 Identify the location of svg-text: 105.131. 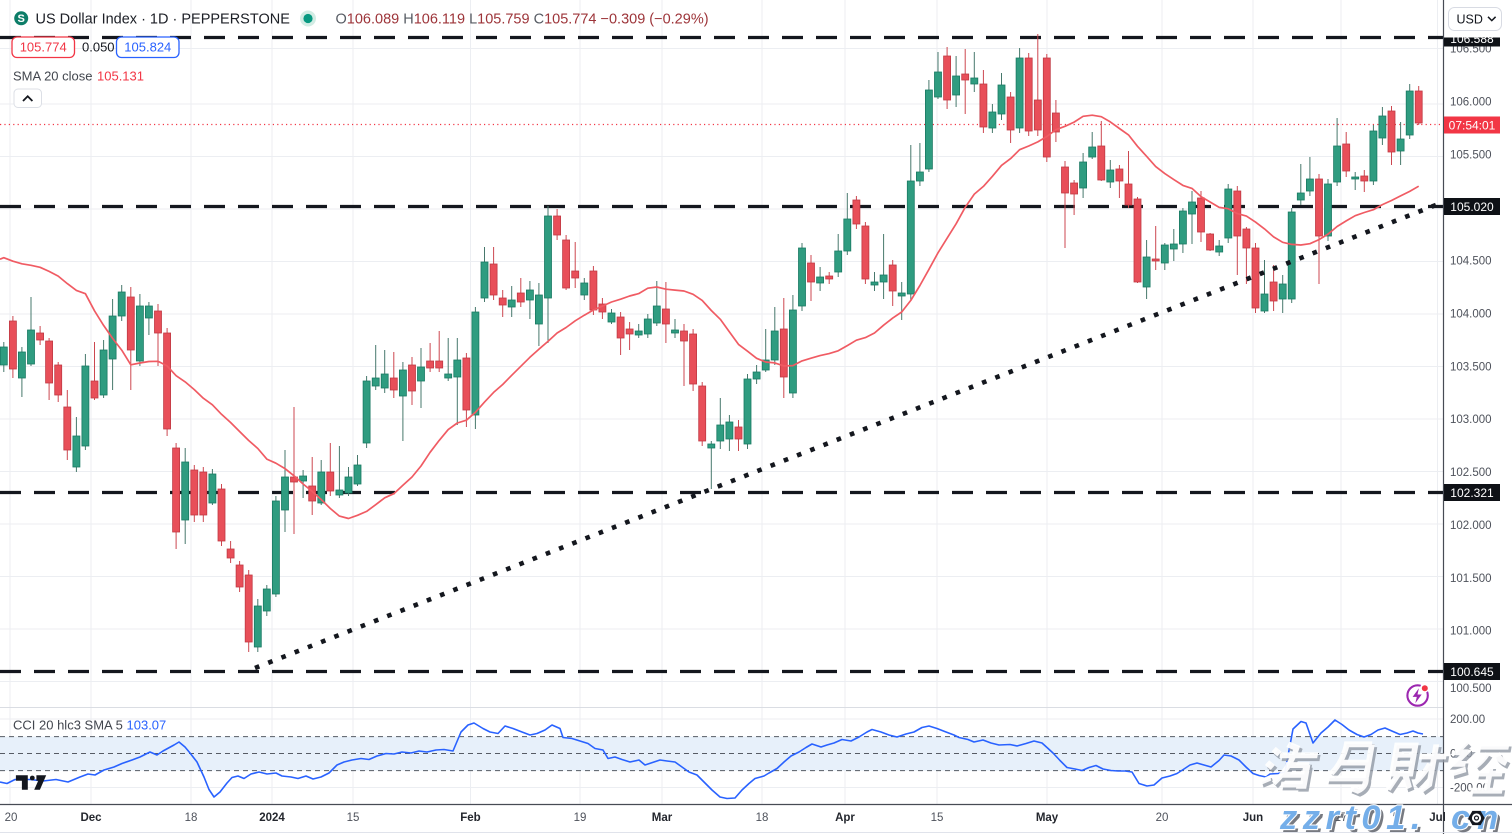
(120, 76).